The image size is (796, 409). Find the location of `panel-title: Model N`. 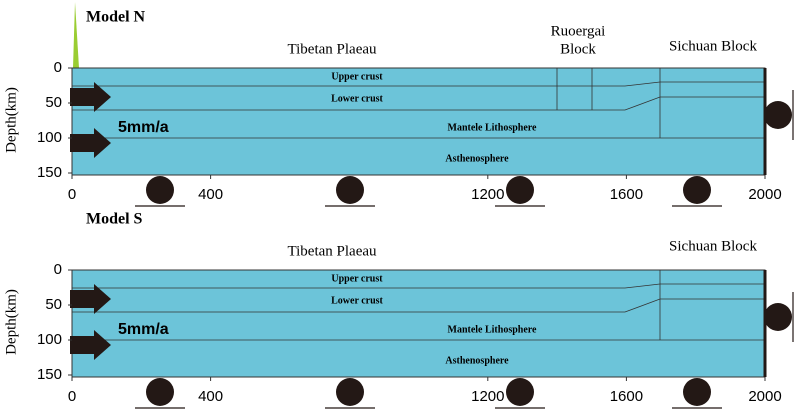

panel-title: Model N is located at coordinates (116, 17).